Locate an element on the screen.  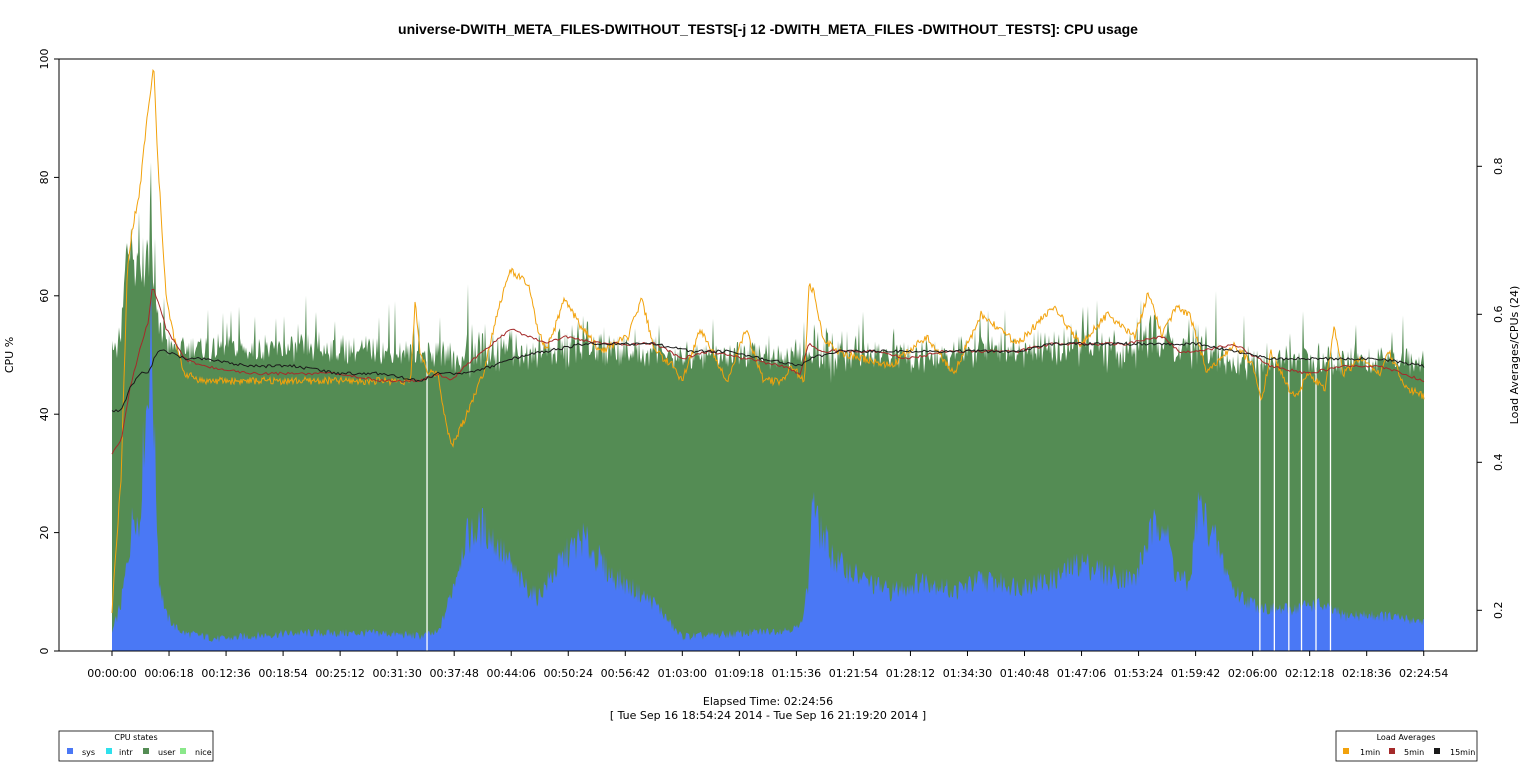
legend-label-1min: 1min is located at coordinates (1370, 752).